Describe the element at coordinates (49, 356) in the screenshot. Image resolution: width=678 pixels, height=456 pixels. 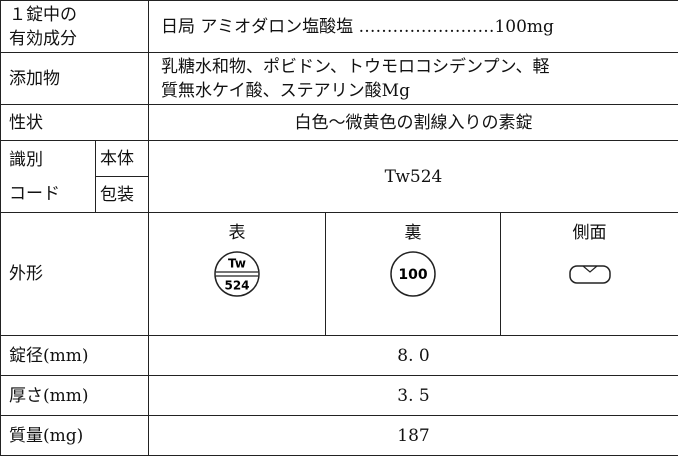
I see `label: 錠径(mm)` at that location.